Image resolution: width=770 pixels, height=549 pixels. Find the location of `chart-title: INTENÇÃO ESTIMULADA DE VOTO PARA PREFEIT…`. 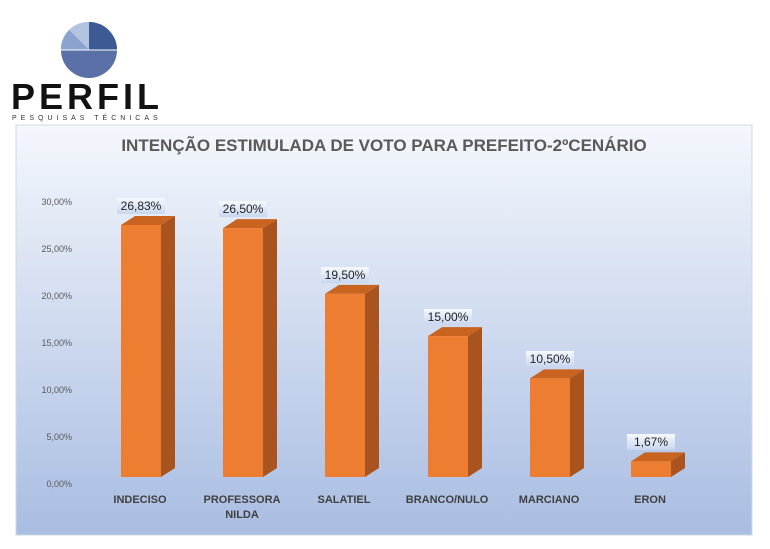

chart-title: INTENÇÃO ESTIMULADA DE VOTO PARA PREFEIT… is located at coordinates (384, 145).